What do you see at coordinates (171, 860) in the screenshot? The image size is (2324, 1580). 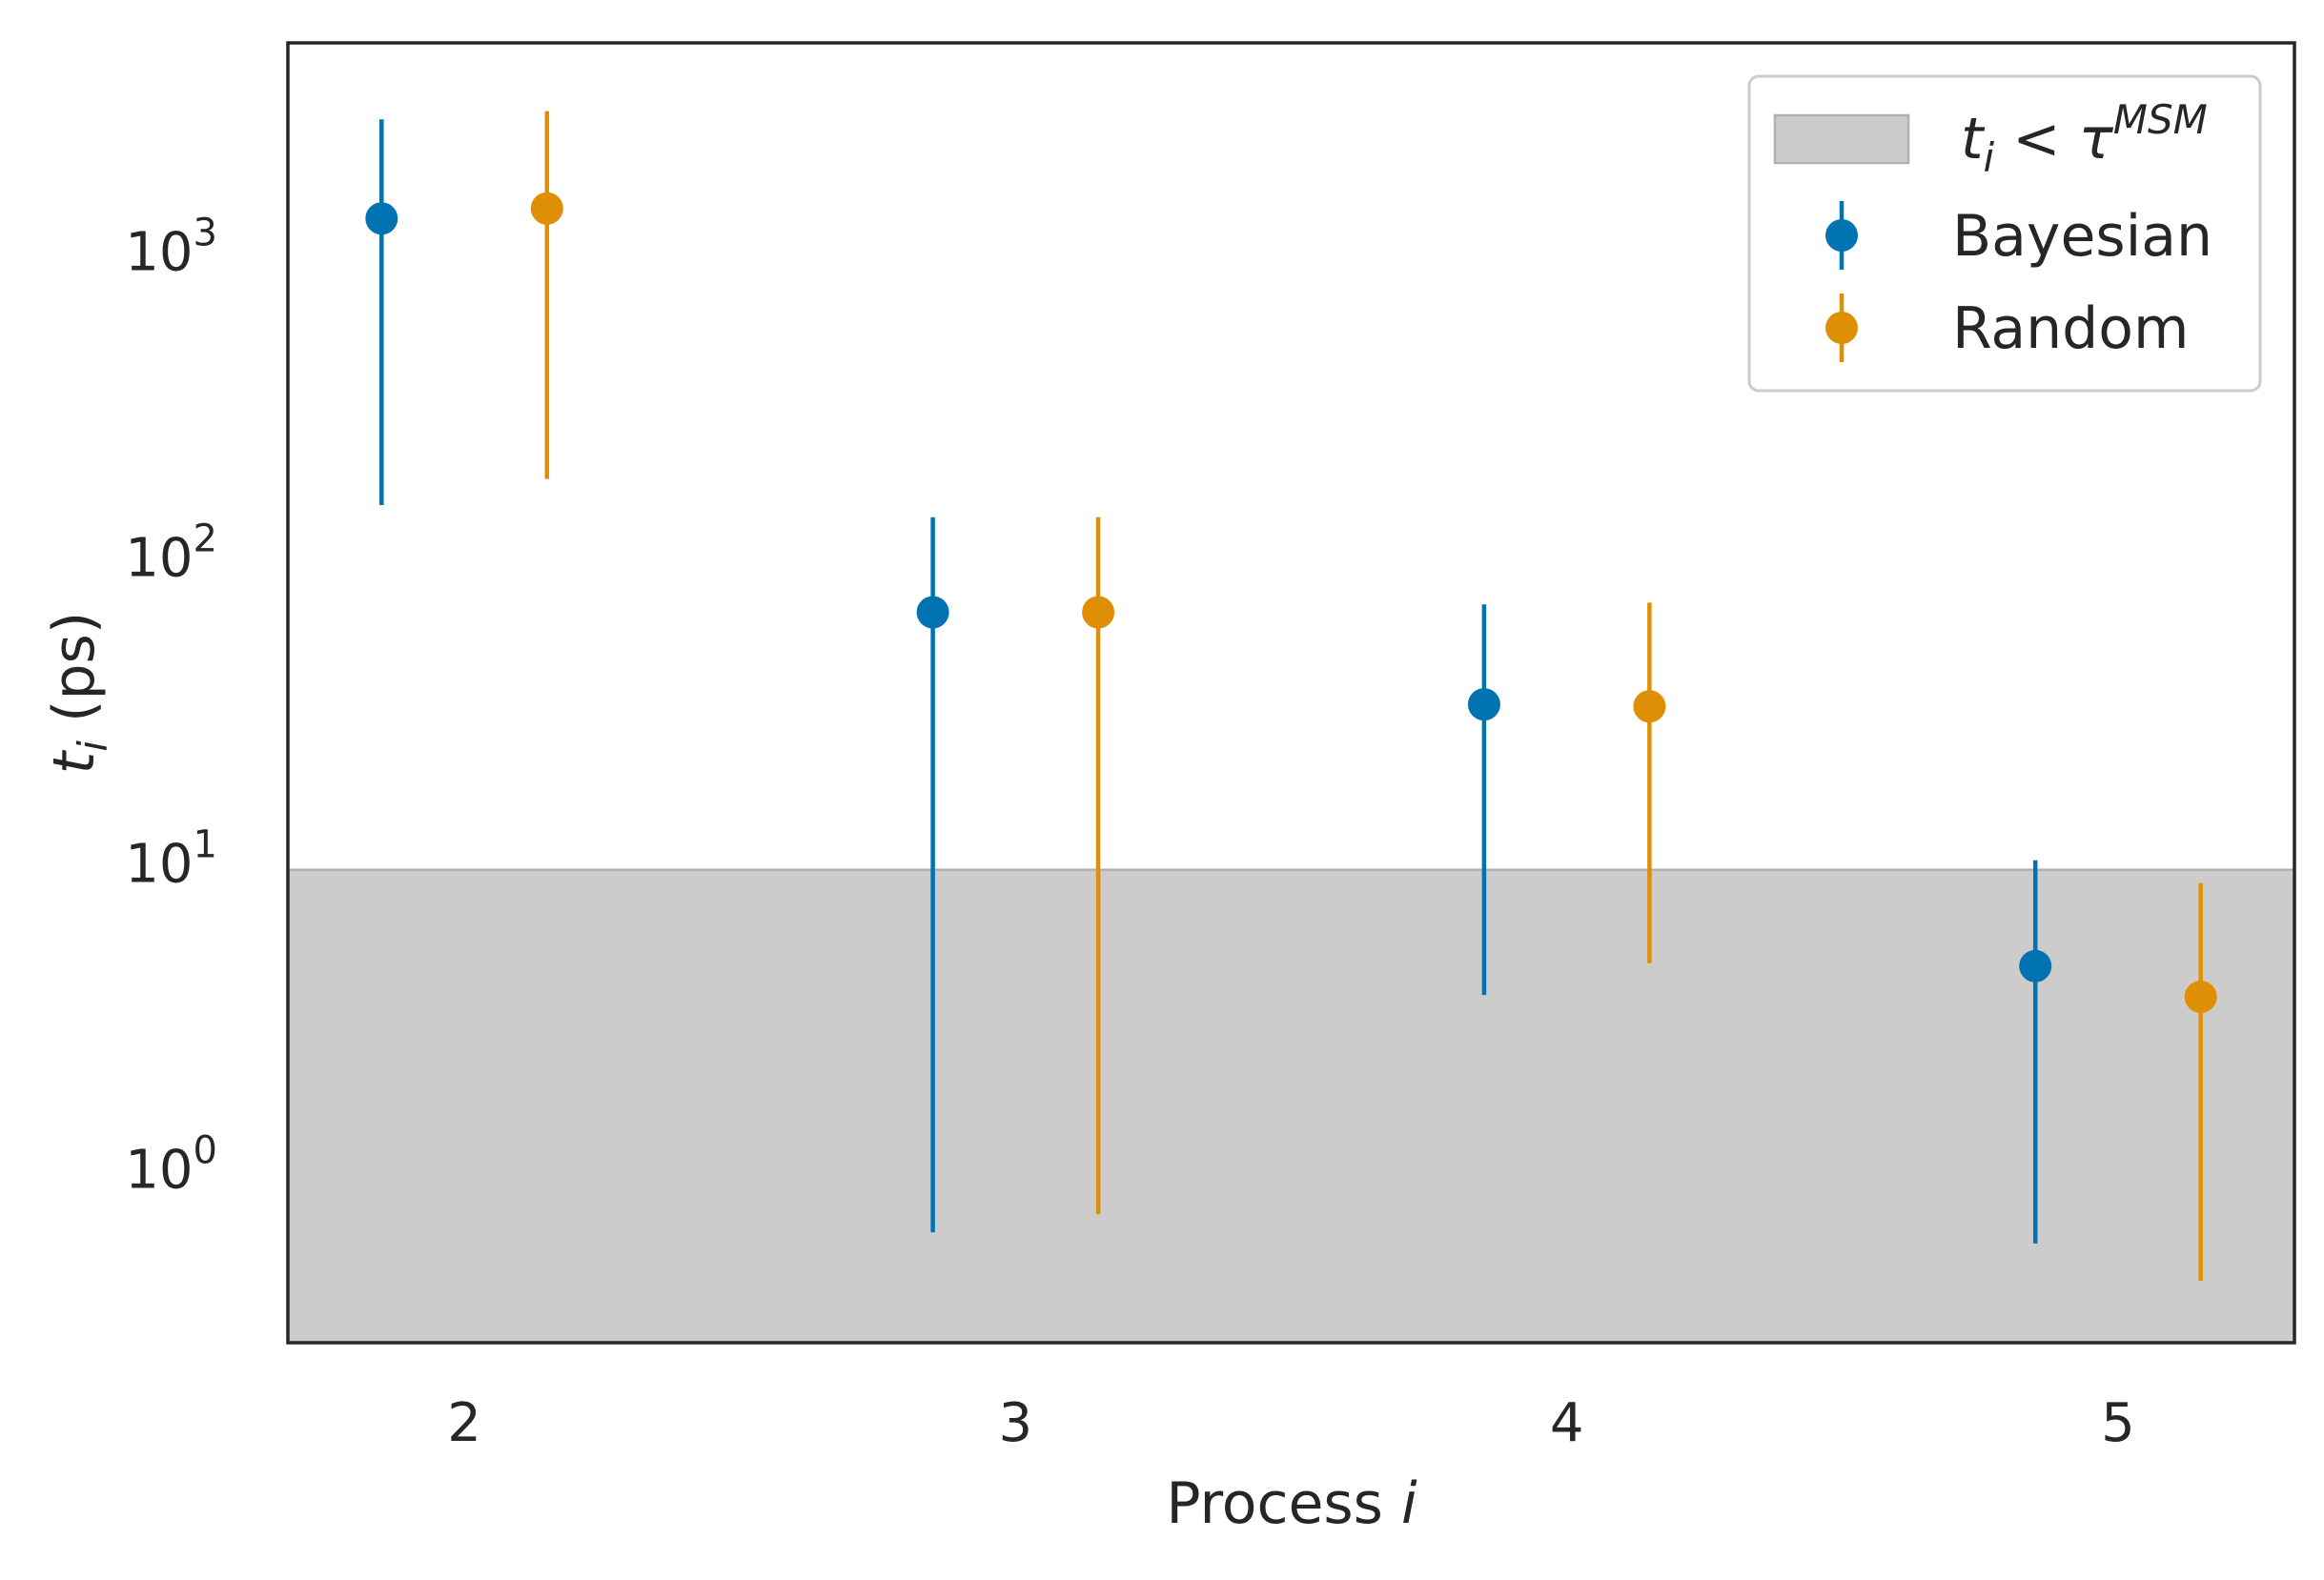 I see `y-tick-label: 10¹` at bounding box center [171, 860].